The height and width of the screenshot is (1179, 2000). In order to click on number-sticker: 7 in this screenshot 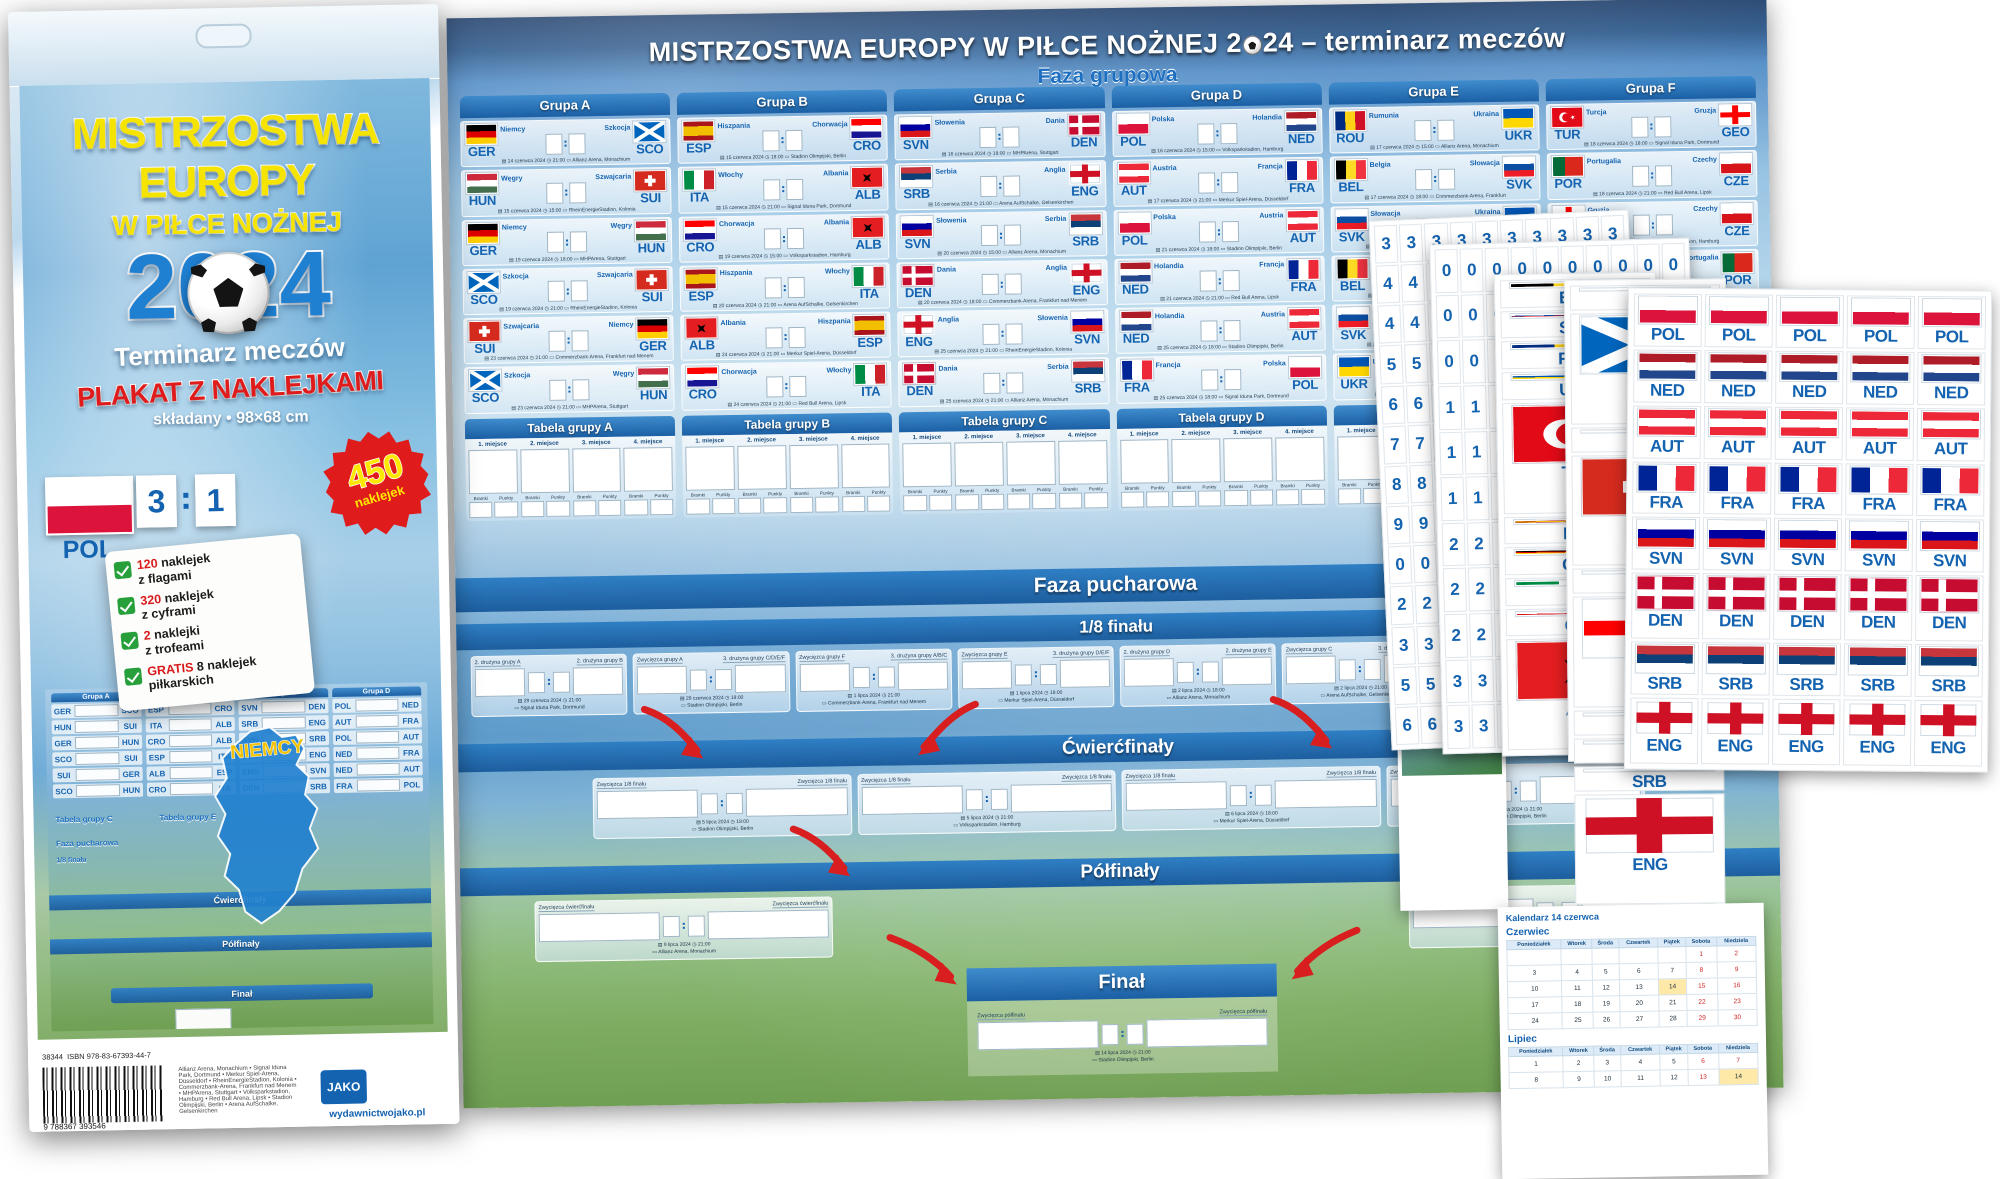, I will do `click(1395, 445)`.